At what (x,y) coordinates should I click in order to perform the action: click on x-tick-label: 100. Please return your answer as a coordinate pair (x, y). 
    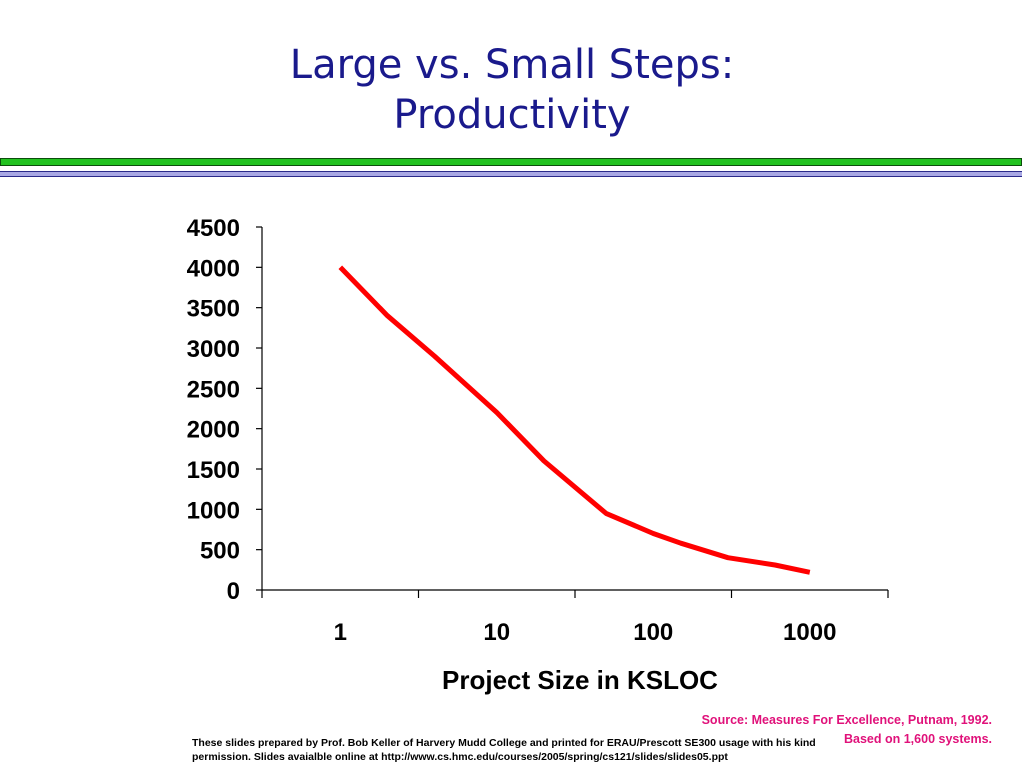
    Looking at the image, I should click on (653, 632).